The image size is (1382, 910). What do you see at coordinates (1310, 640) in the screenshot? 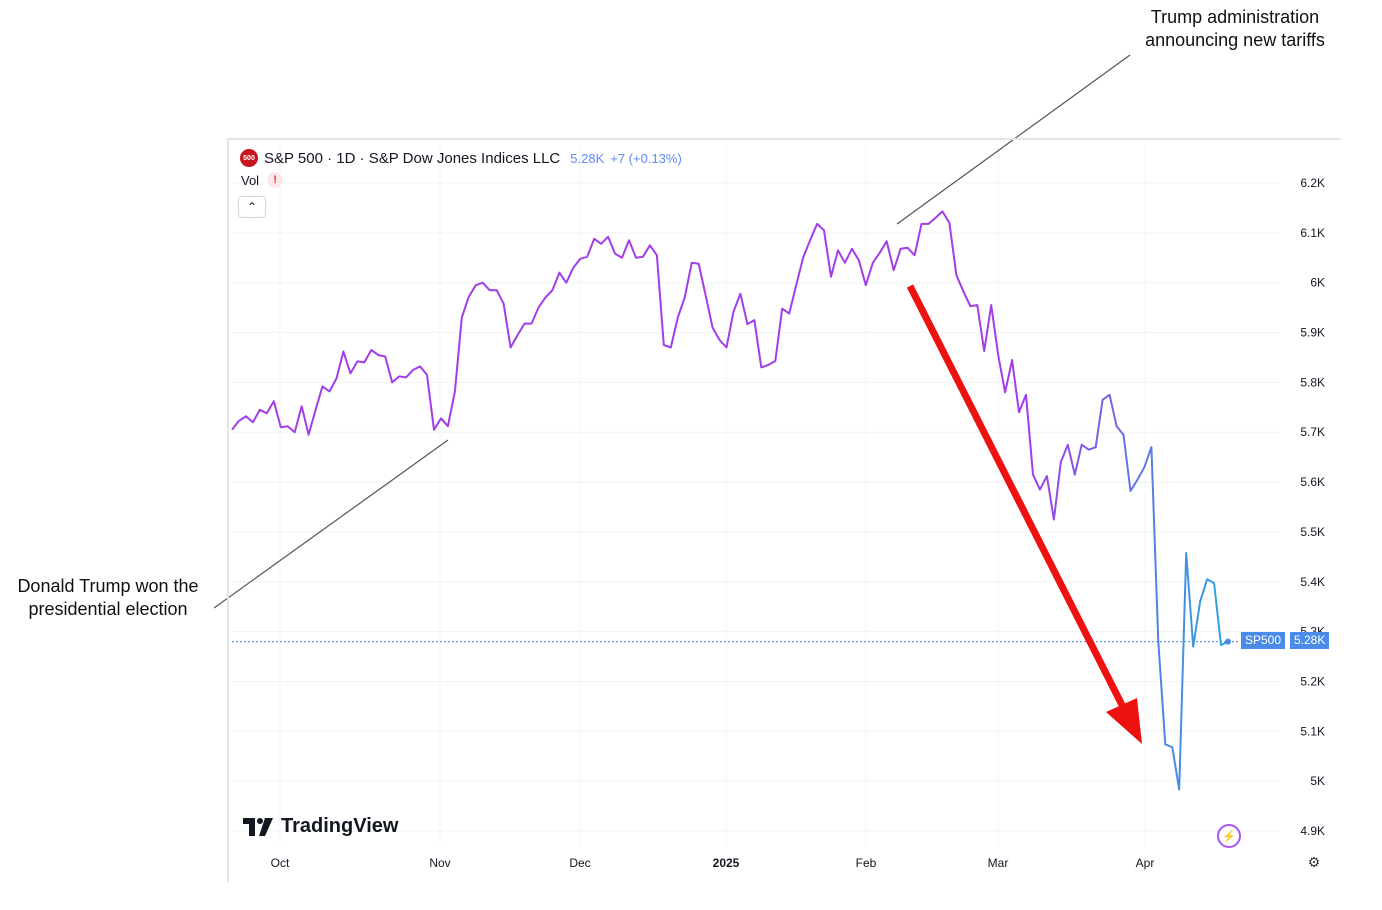
I see `price-tag-value: 5.28K` at bounding box center [1310, 640].